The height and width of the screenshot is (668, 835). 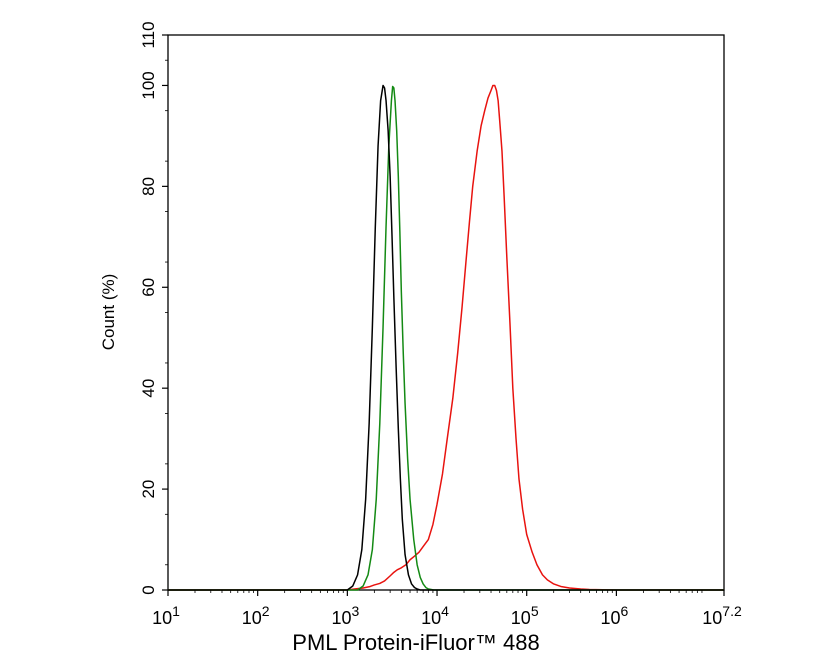 I want to click on x-tick-label: 107.2, so click(x=722, y=615).